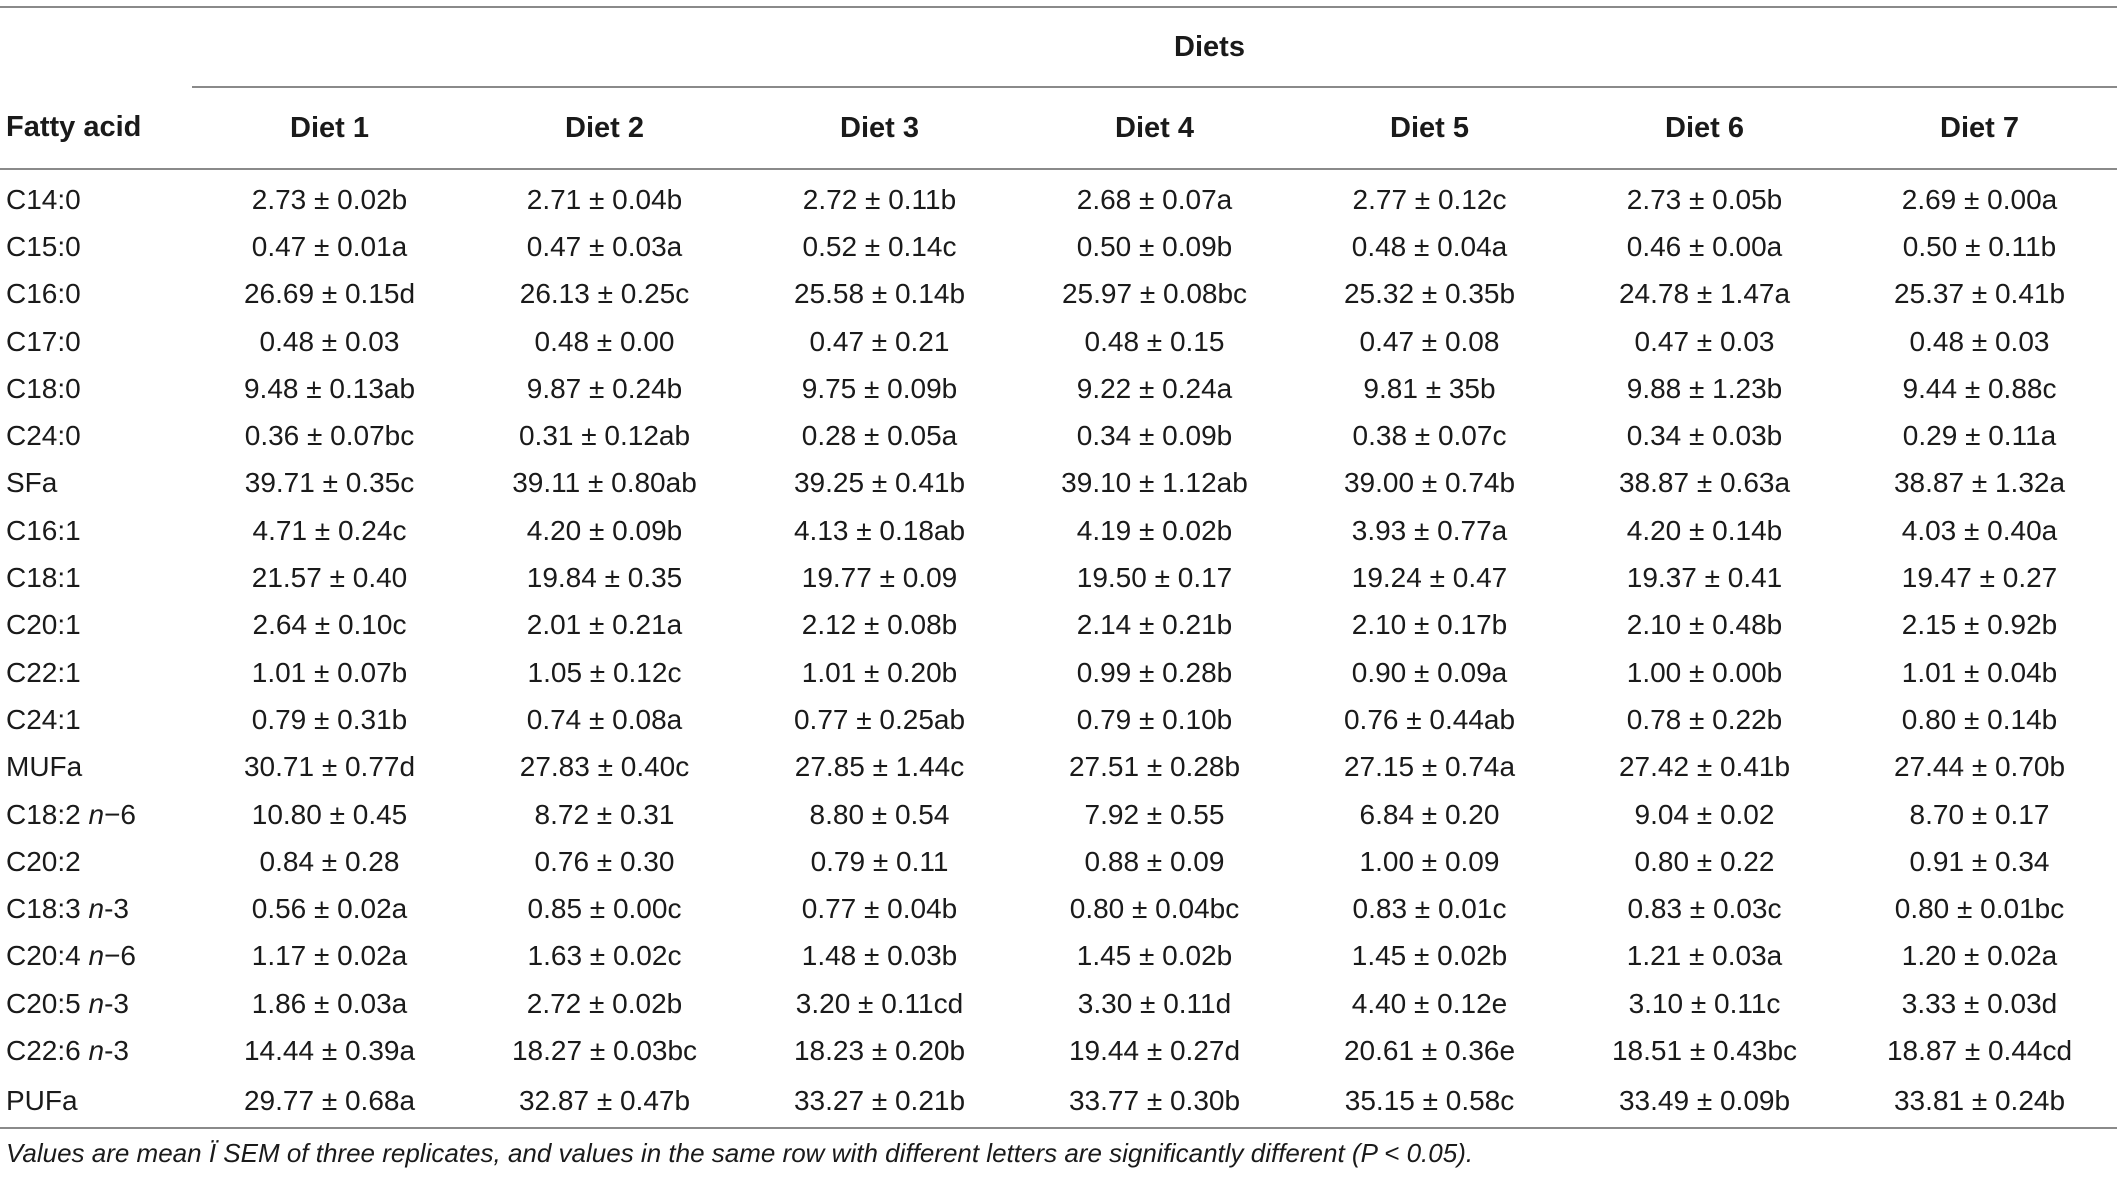  Describe the element at coordinates (1979, 909) in the screenshot. I see `diet-7-value: 0.80 ± 0.01bc` at that location.